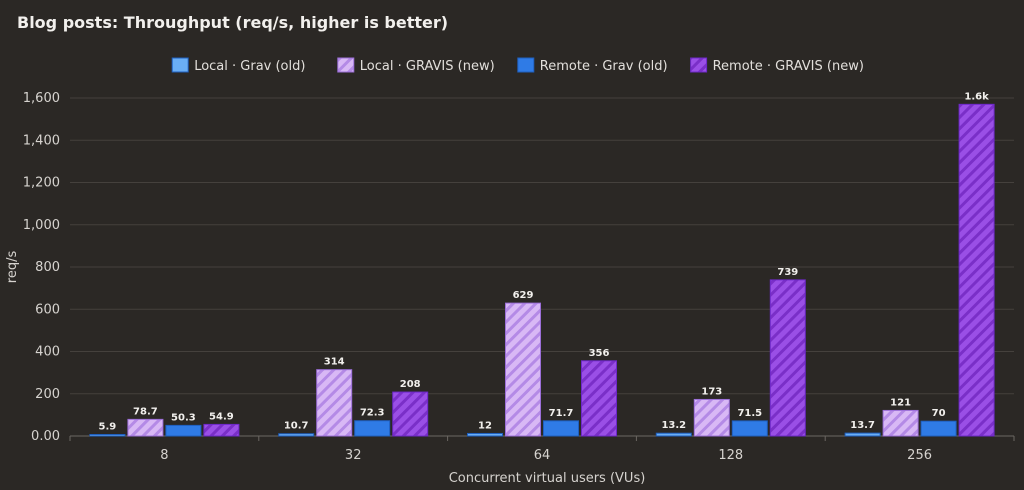  What do you see at coordinates (353, 455) in the screenshot?
I see `x-tick-label: 32` at bounding box center [353, 455].